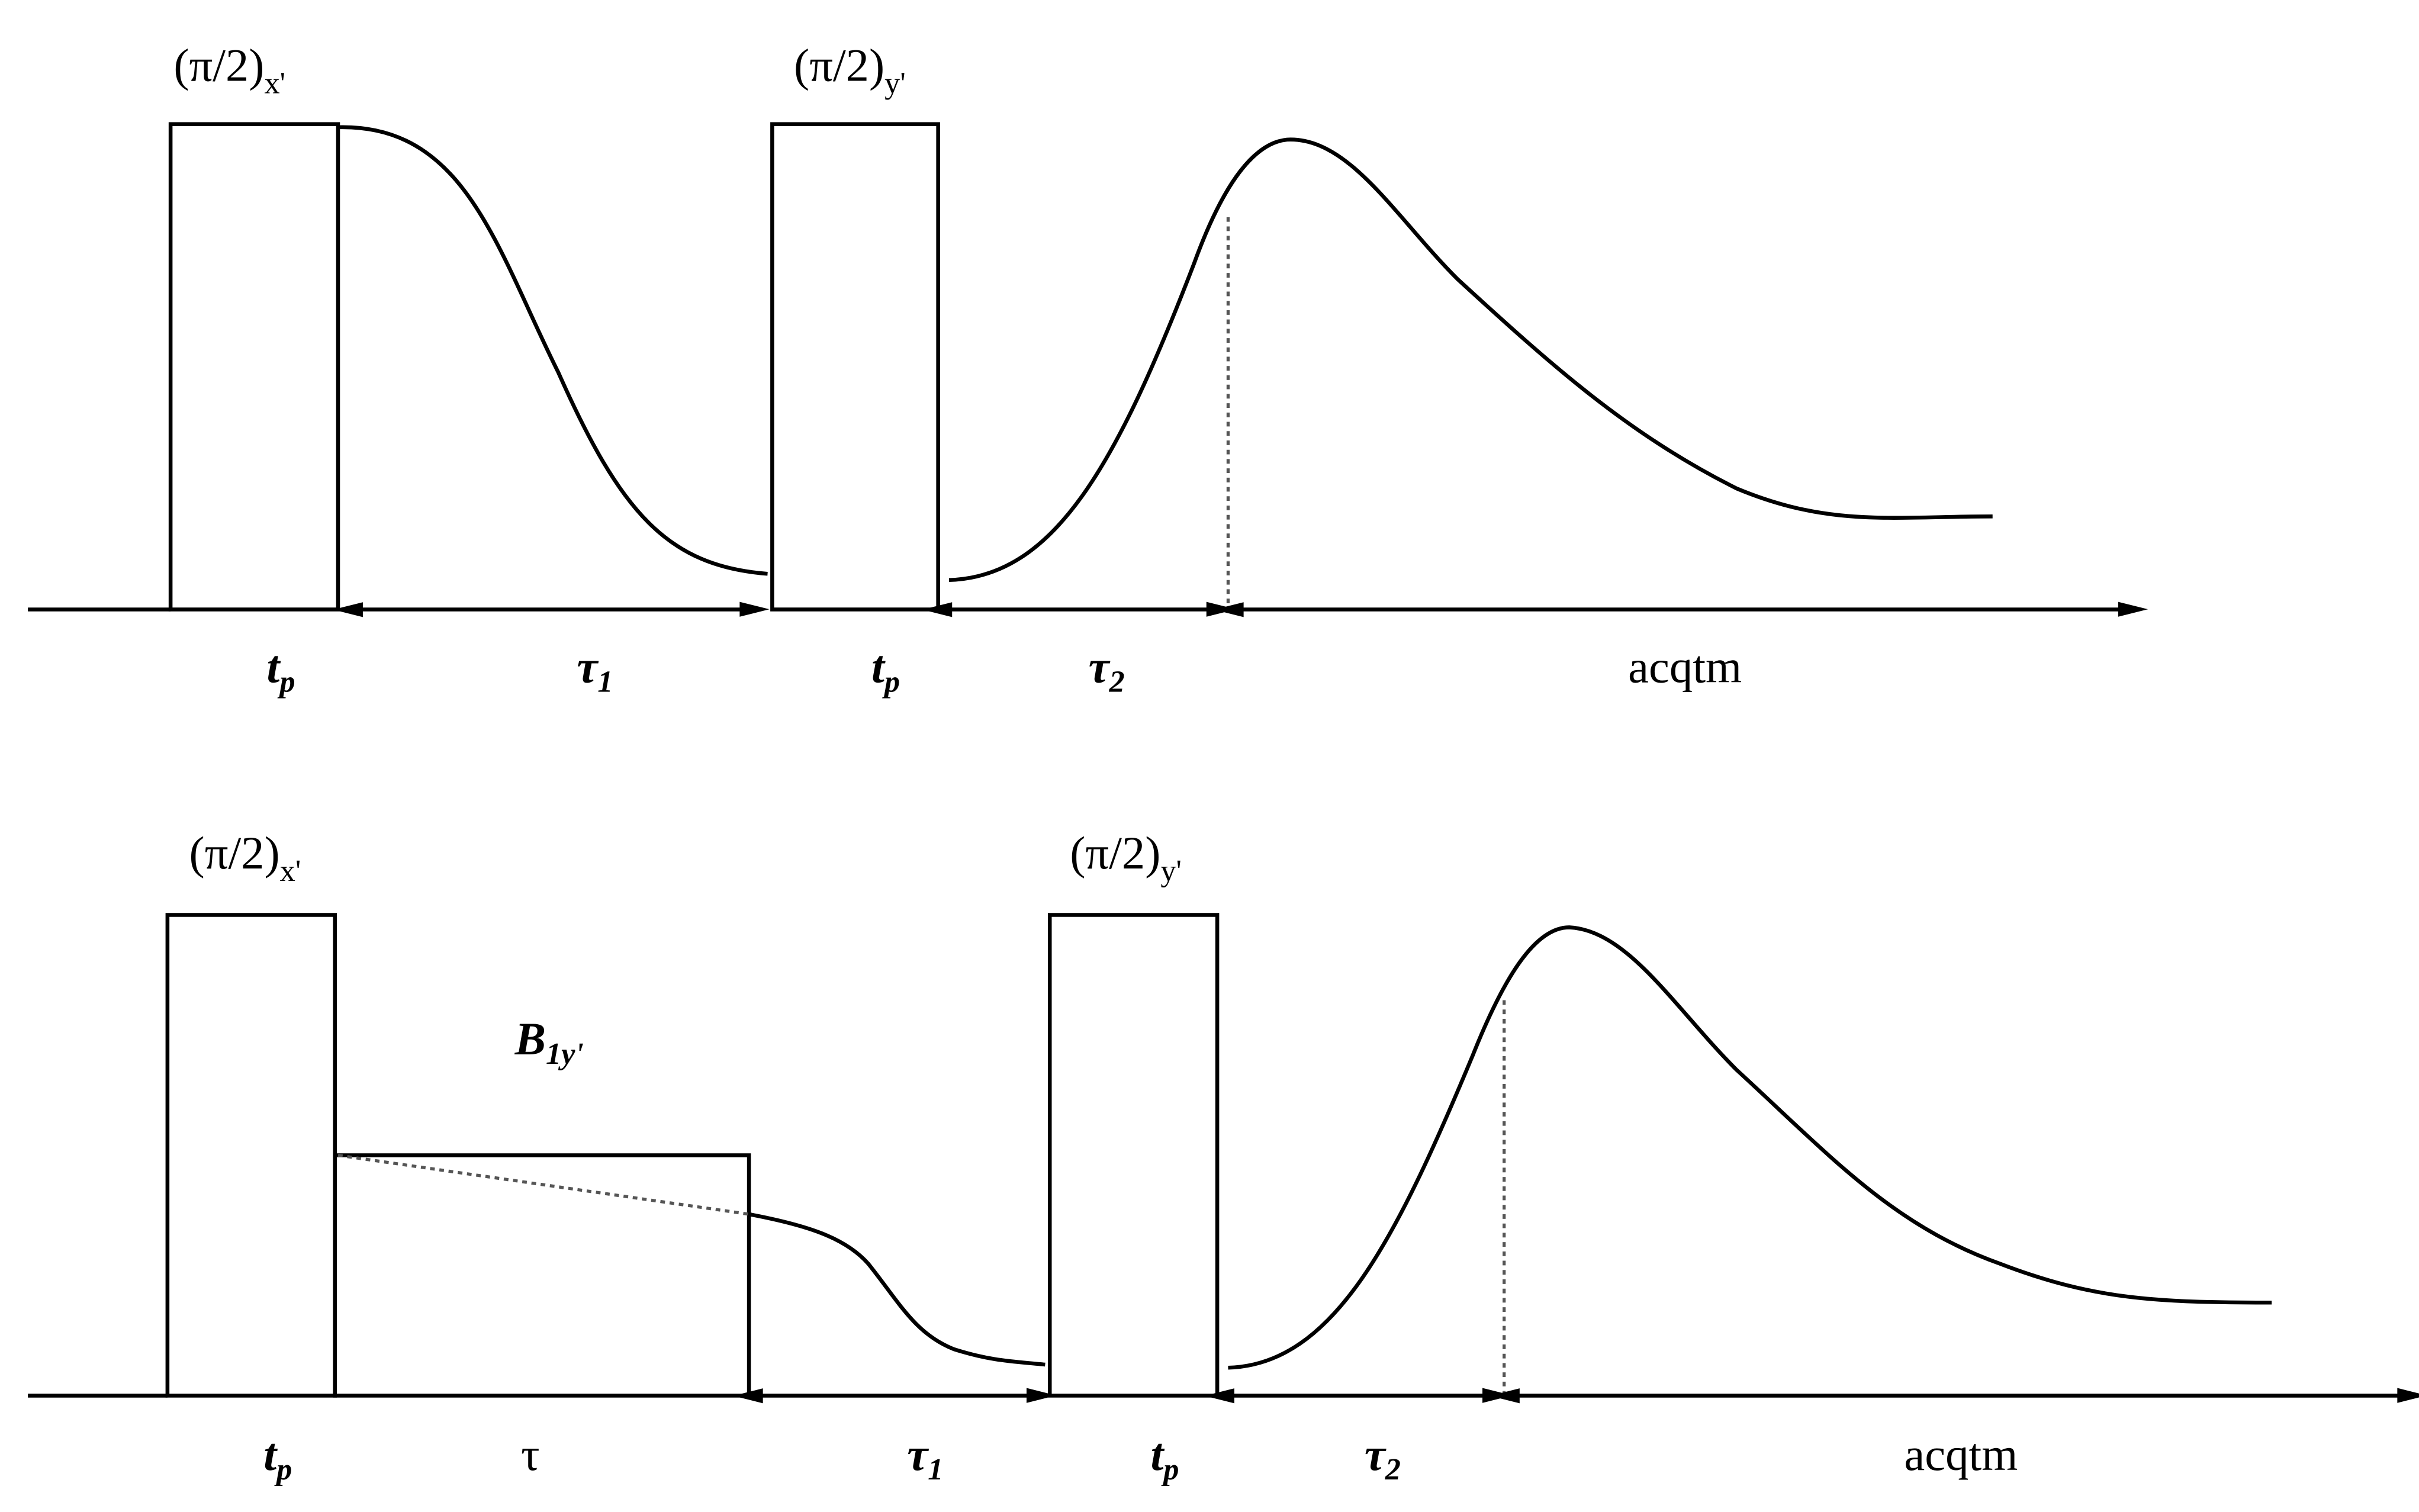 This screenshot has height=1512, width=2419. What do you see at coordinates (530, 1454) in the screenshot?
I see `duration-label: τ` at bounding box center [530, 1454].